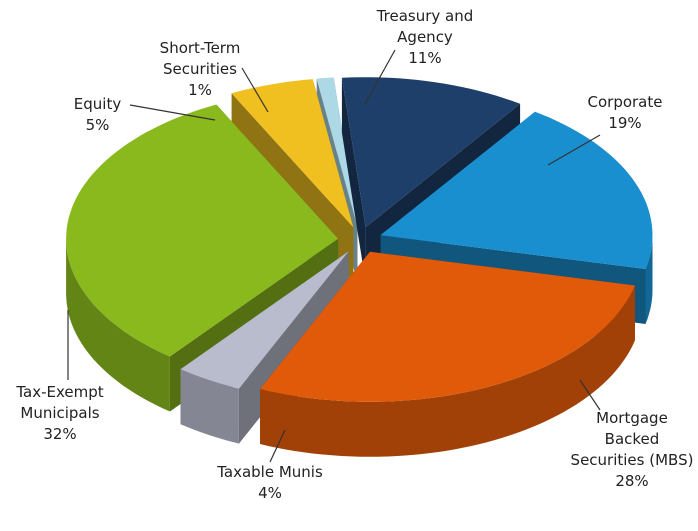 The width and height of the screenshot is (698, 531). What do you see at coordinates (60, 434) in the screenshot?
I see `value-label: 32%` at bounding box center [60, 434].